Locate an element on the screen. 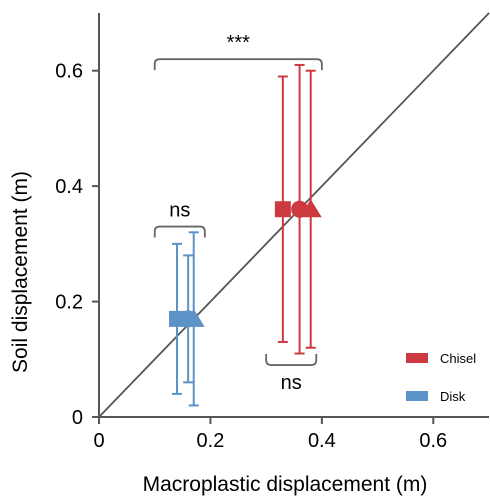  x-tick-label: 0.6 is located at coordinates (433, 441).